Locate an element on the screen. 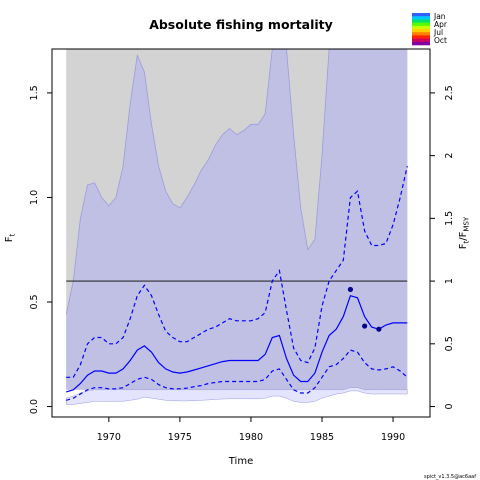  y-right-tick-label: 1.5 is located at coordinates (449, 218).